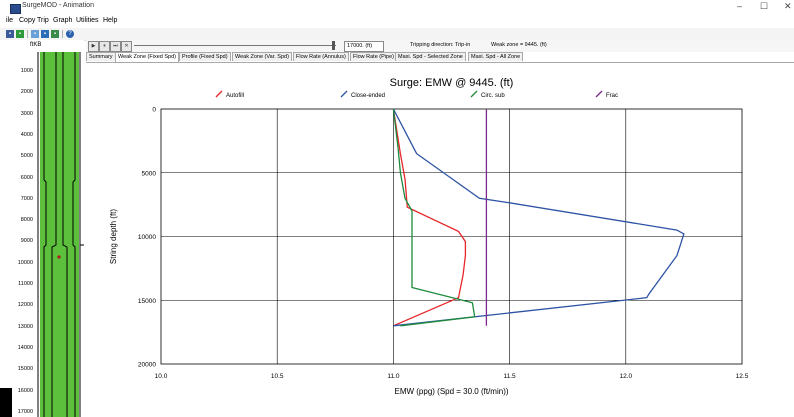 Image resolution: width=794 pixels, height=417 pixels. I want to click on export-icon: ▪, so click(20, 34).